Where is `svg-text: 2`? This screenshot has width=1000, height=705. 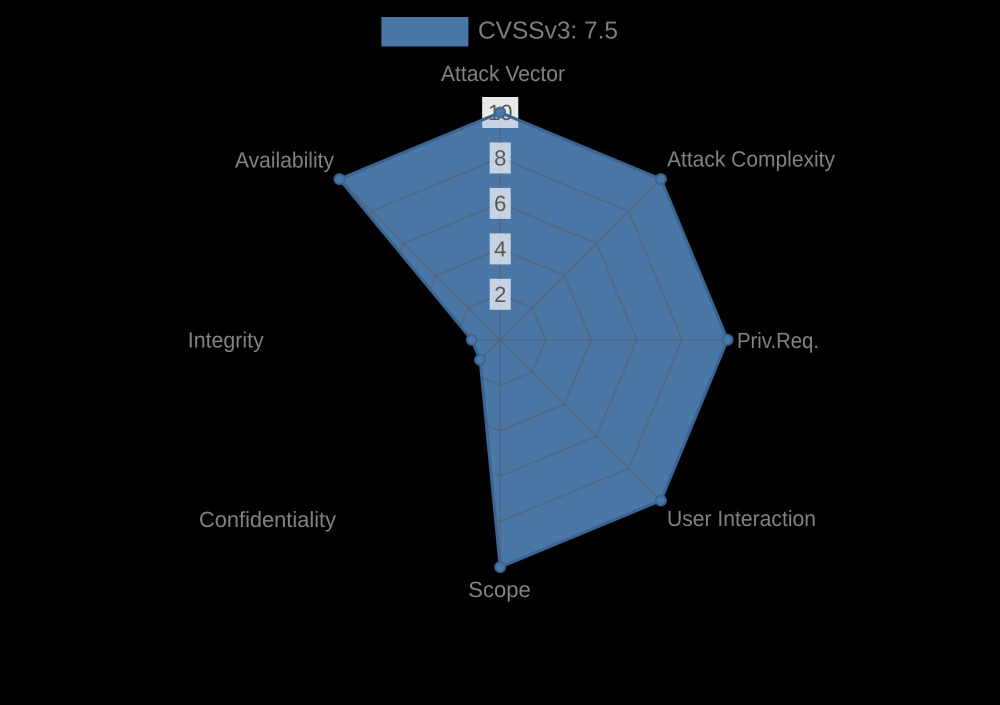
svg-text: 2 is located at coordinates (500, 294).